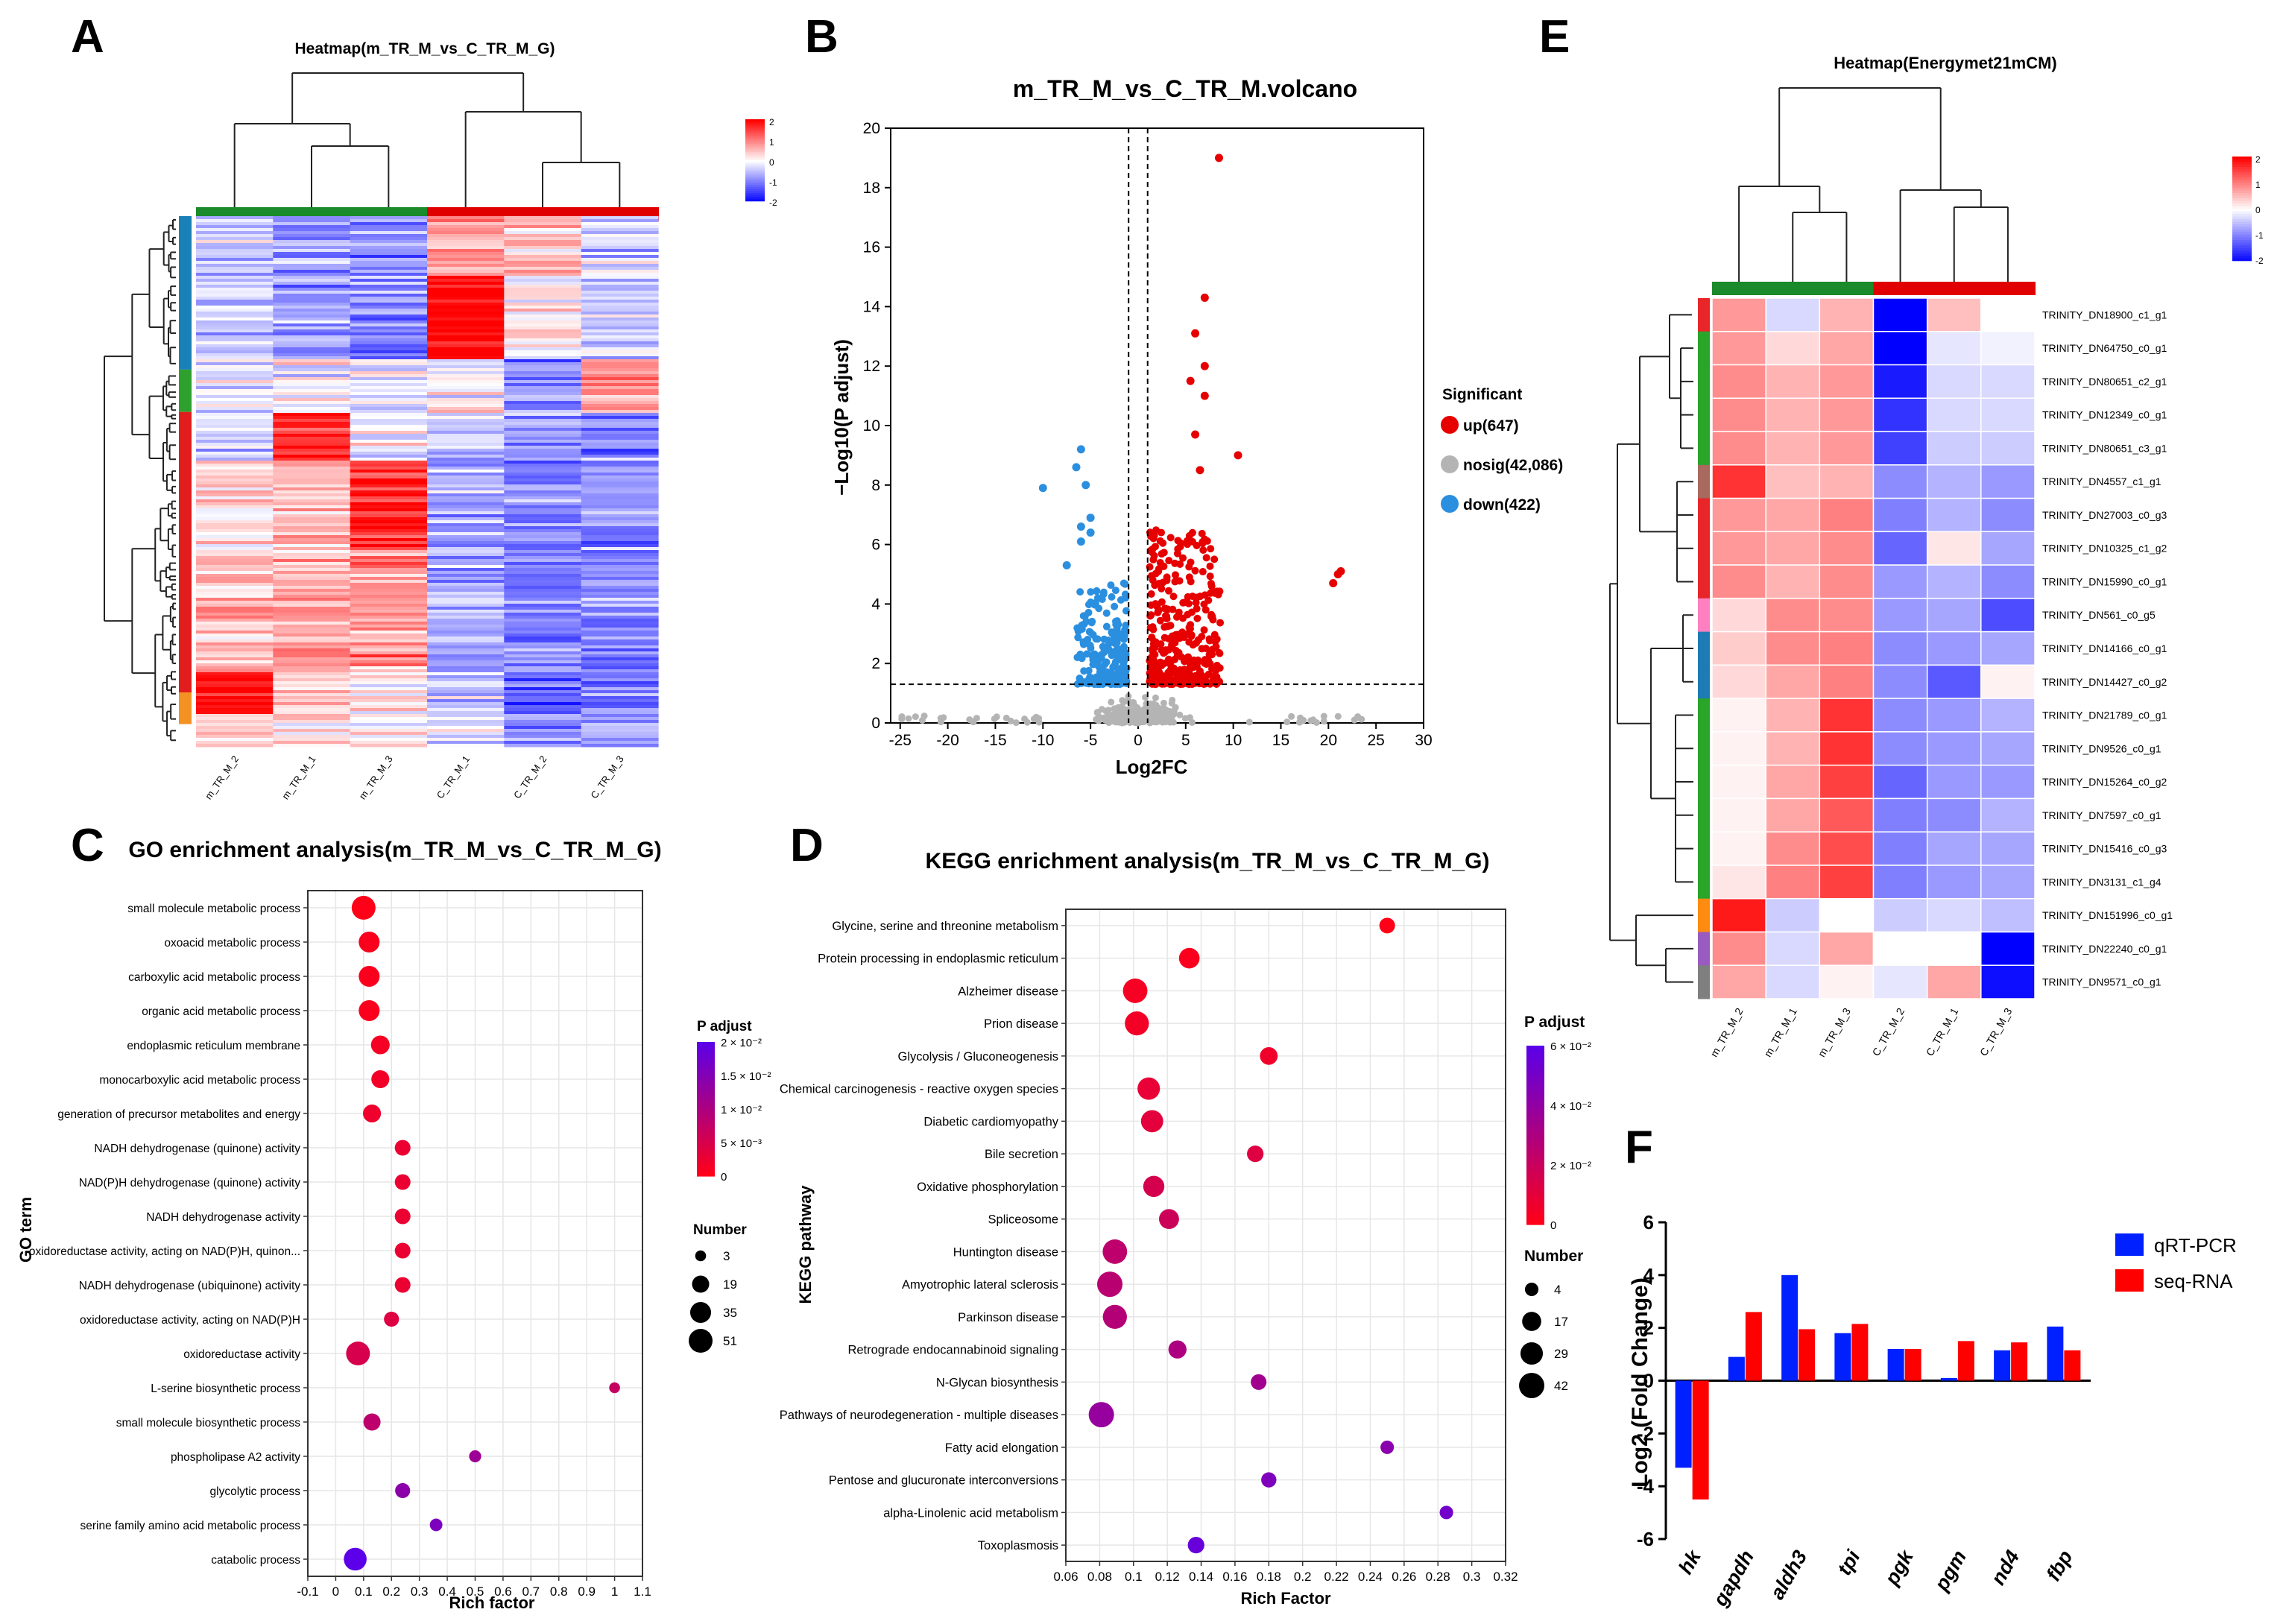 The image size is (2280, 1624). What do you see at coordinates (1561, 1354) in the screenshot?
I see `size-legend-label: 29` at bounding box center [1561, 1354].